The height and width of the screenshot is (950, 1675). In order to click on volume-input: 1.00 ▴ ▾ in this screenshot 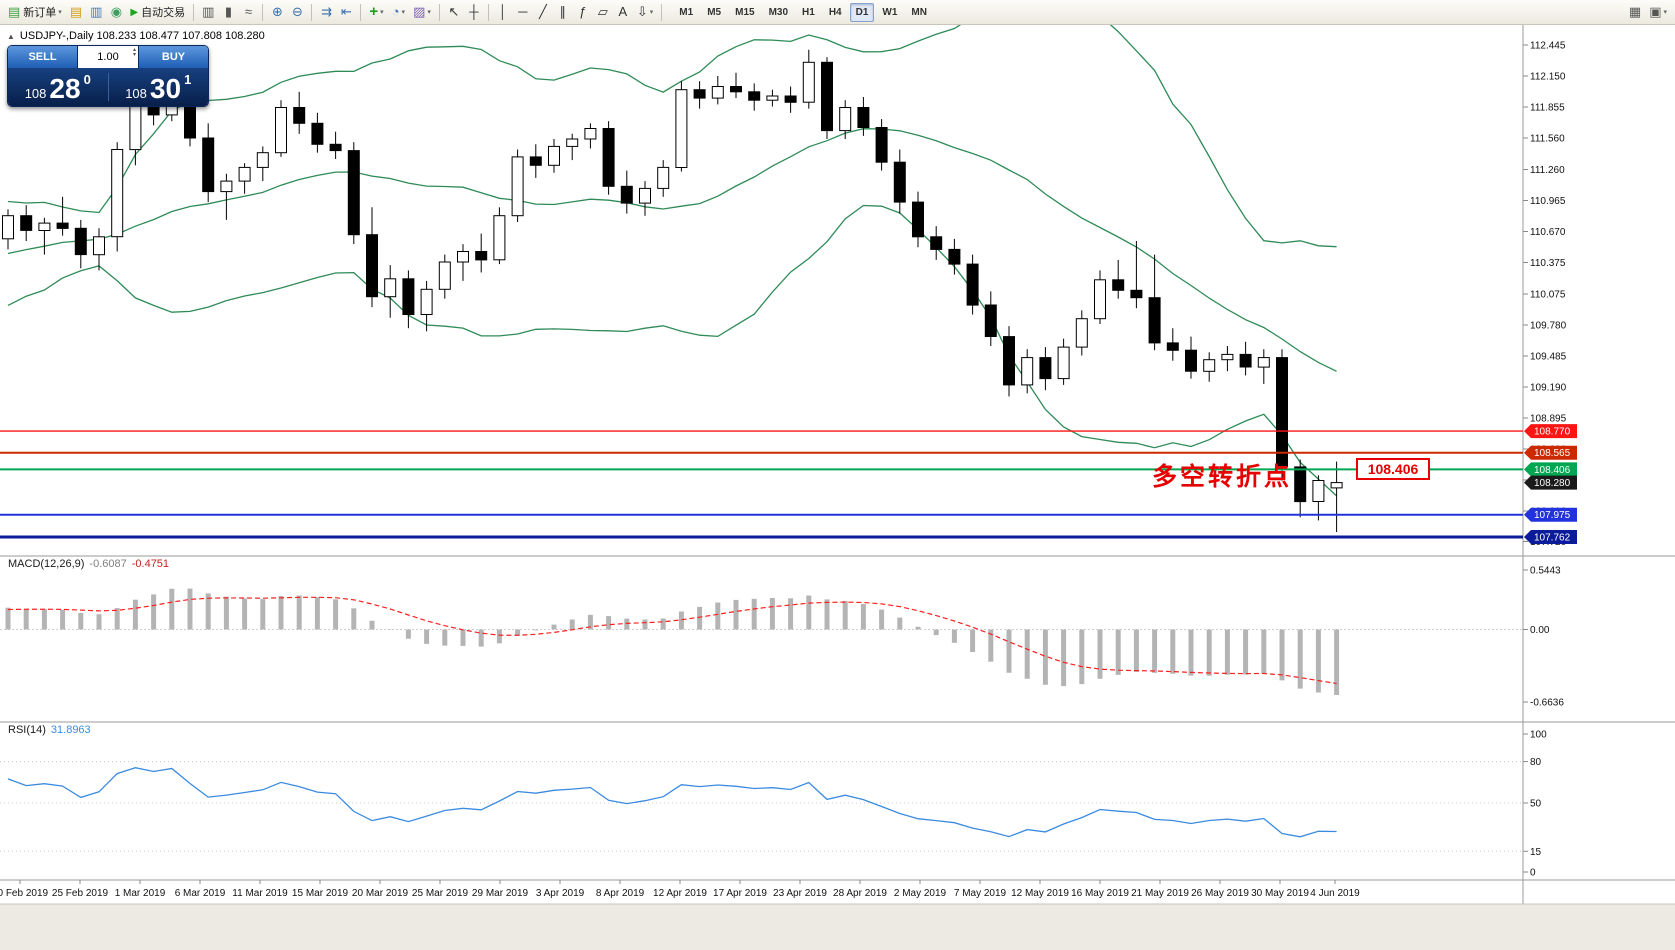, I will do `click(108, 57)`.